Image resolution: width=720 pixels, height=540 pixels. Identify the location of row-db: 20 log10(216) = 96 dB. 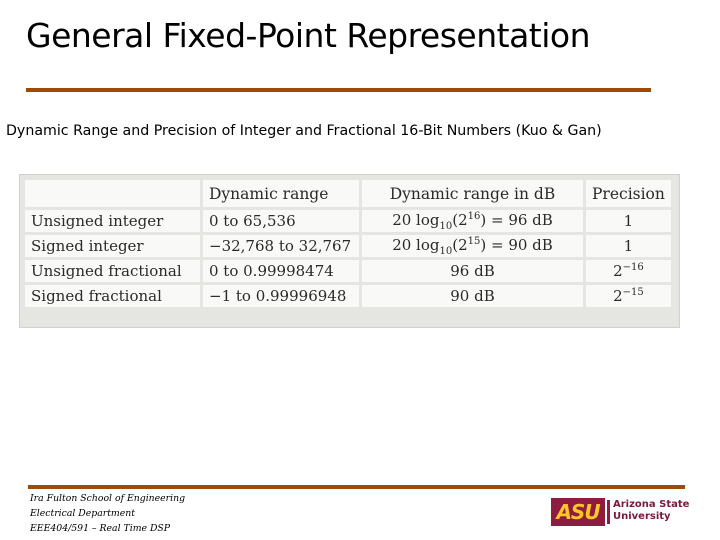
(472, 221).